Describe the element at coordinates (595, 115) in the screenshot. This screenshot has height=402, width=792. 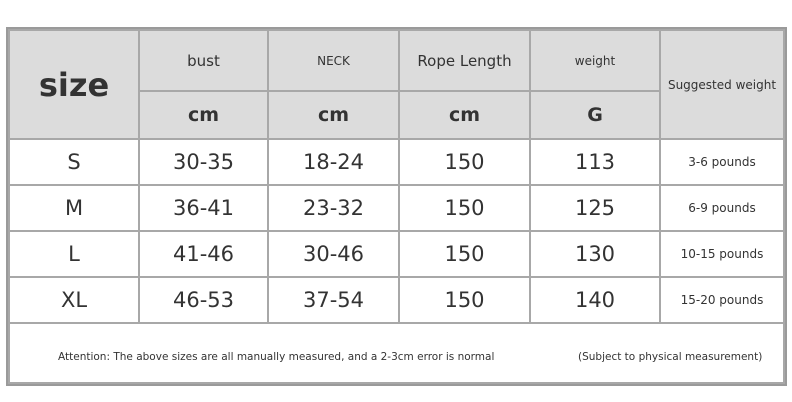
I see `unit-weight: G` at that location.